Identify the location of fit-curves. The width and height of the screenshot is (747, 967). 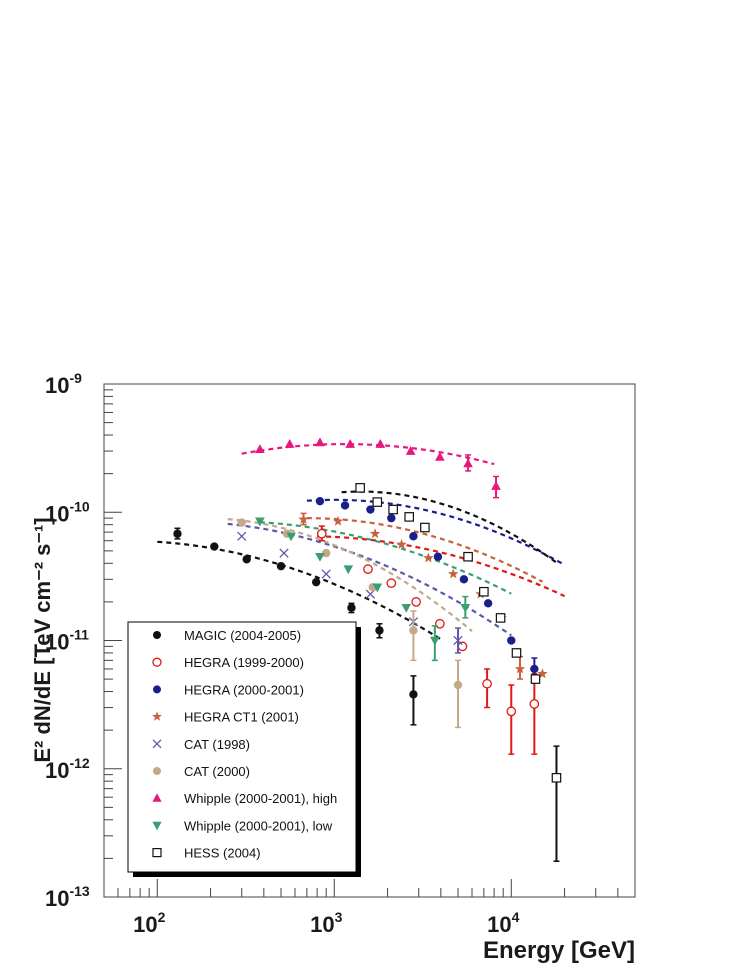
(361, 542).